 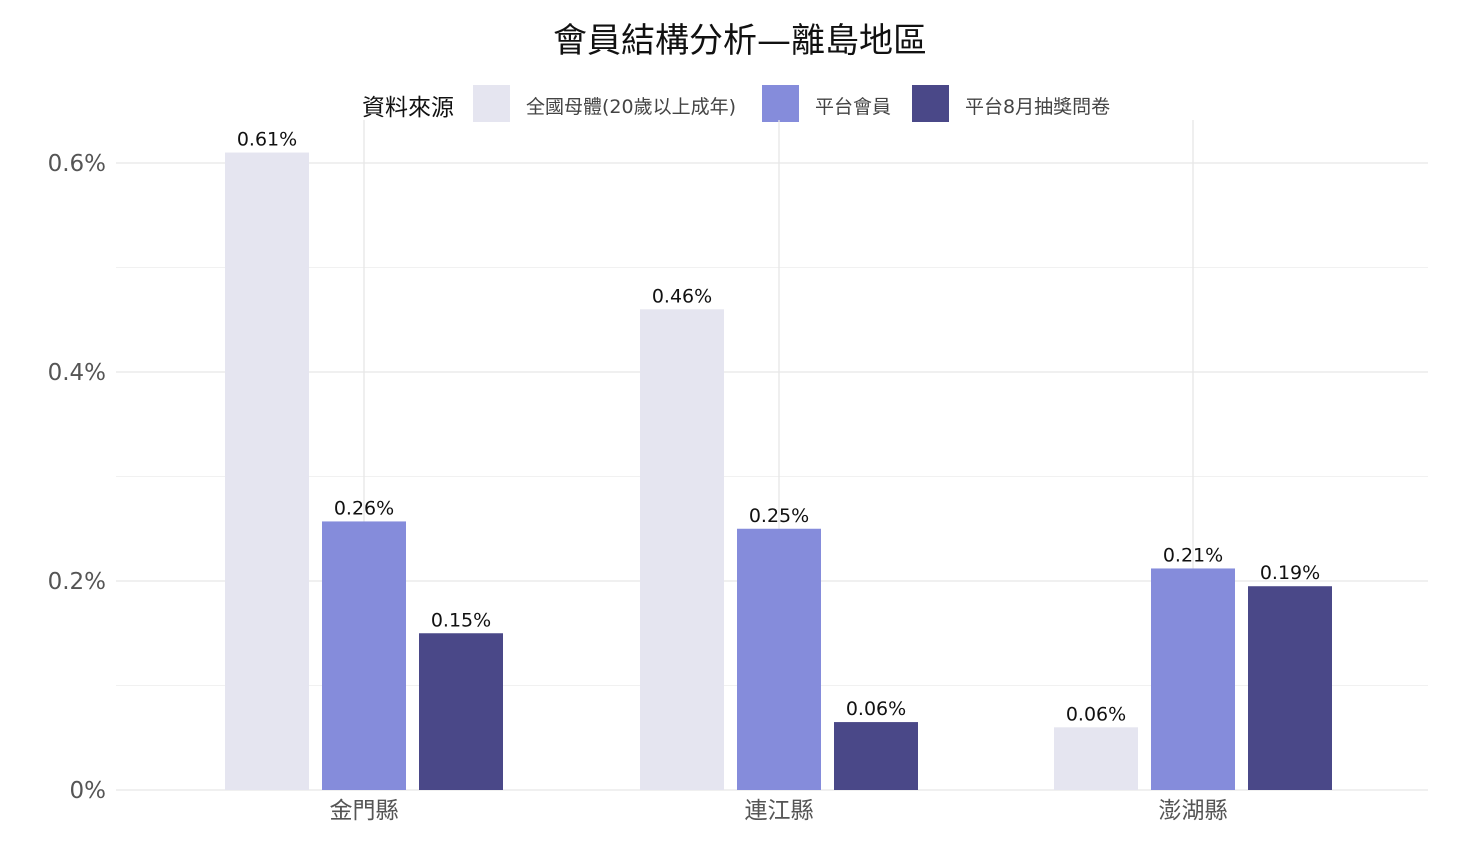 What do you see at coordinates (267, 140) in the screenshot?
I see `bar-value-label: 0.61%` at bounding box center [267, 140].